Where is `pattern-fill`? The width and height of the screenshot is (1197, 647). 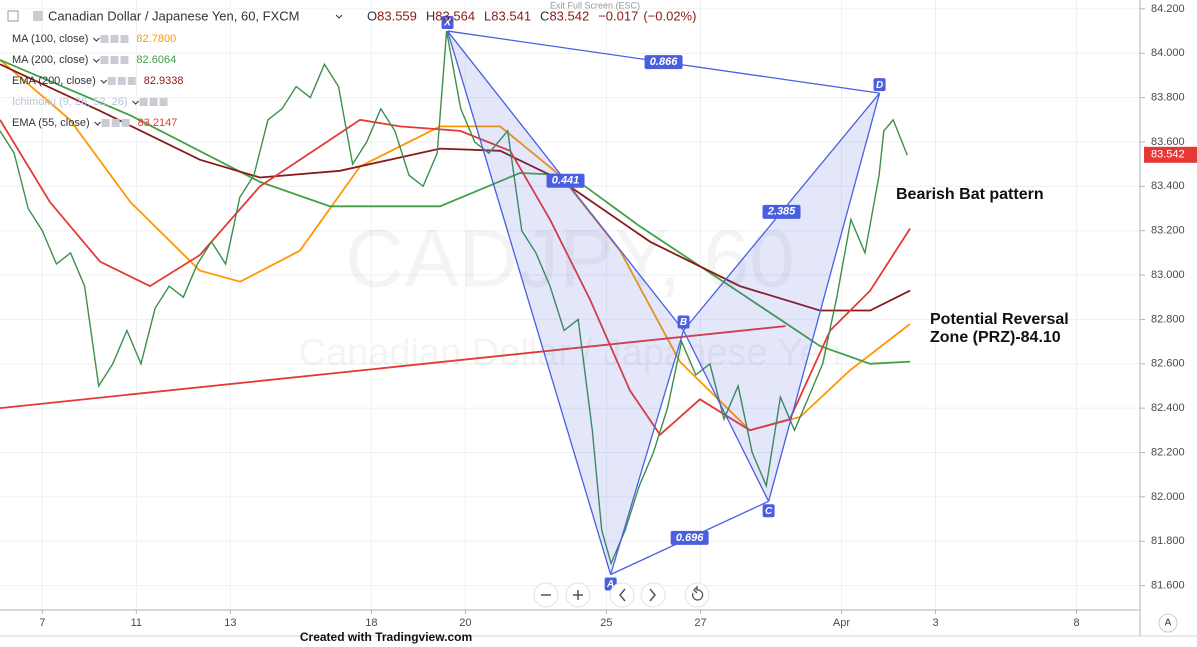 pattern-fill is located at coordinates (781, 297).